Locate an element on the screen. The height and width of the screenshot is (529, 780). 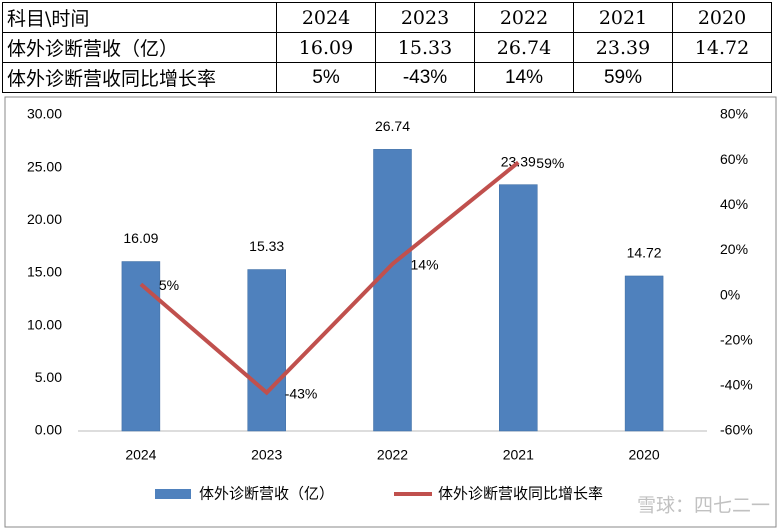
y2-tick-label: 80% is located at coordinates (734, 114).